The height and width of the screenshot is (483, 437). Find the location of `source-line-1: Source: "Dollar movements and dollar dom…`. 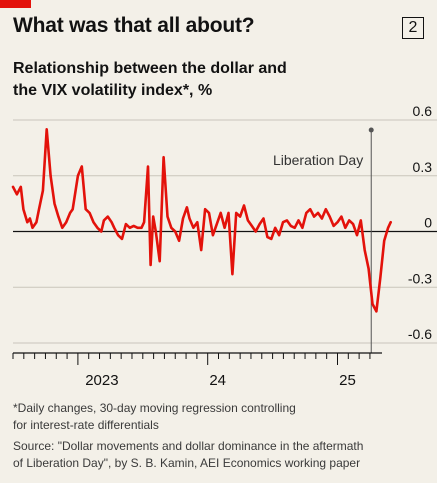

source-line-1: Source: "Dollar movements and dollar dom… is located at coordinates (188, 446).